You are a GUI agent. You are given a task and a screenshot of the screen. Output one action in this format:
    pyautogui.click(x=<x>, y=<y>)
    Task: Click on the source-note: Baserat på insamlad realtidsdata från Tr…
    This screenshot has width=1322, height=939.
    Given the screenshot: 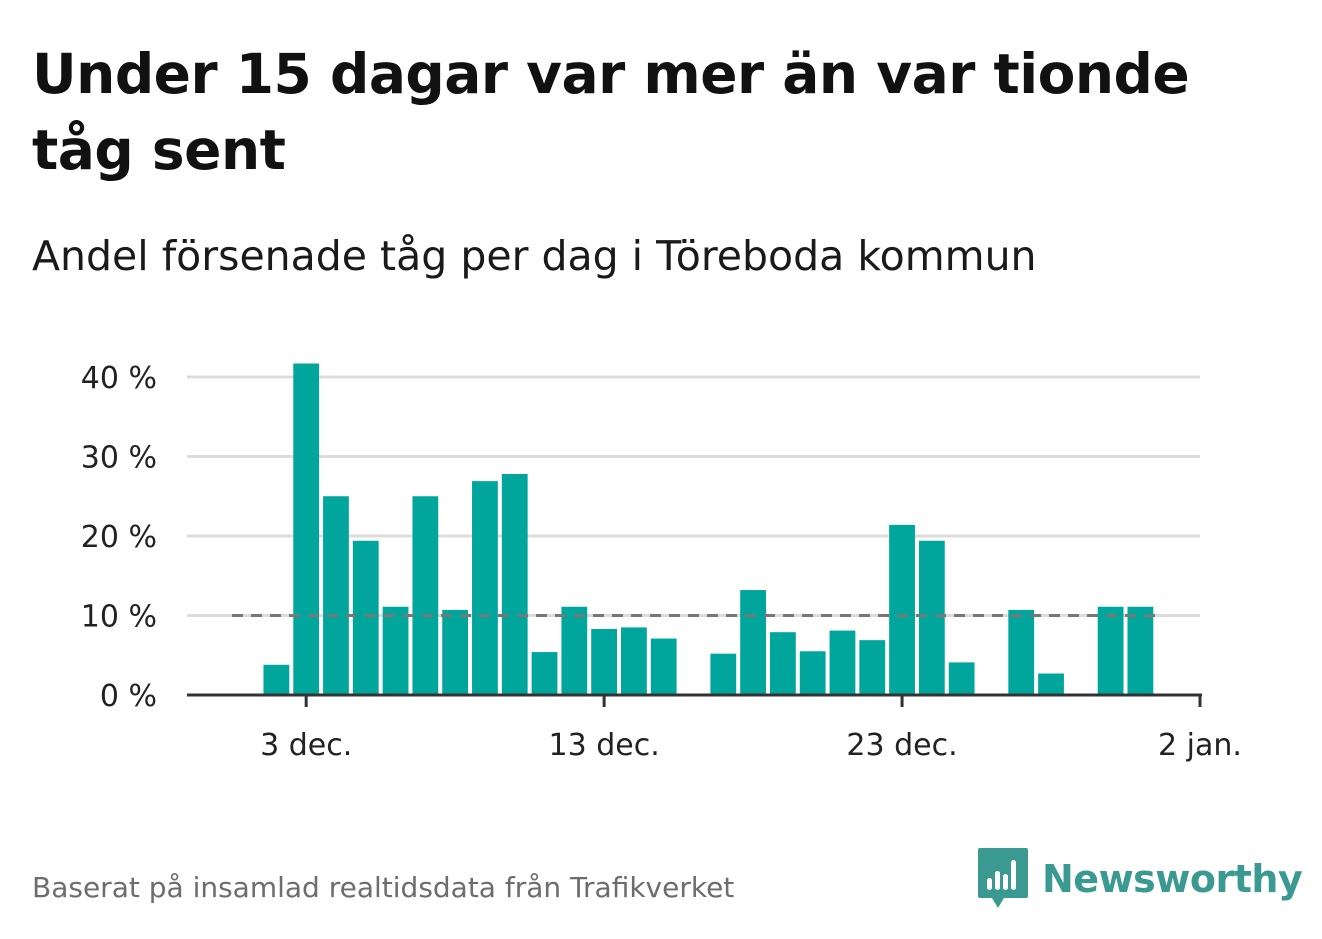 What is the action you would take?
    pyautogui.click(x=383, y=887)
    